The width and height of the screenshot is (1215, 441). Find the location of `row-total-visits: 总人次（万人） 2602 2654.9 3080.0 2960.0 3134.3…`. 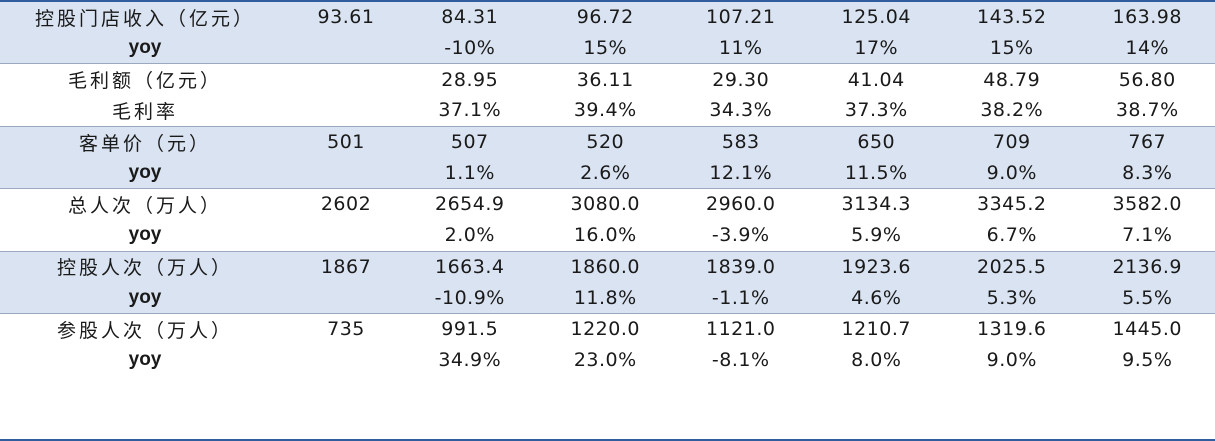

row-total-visits: 总人次（万人） 2602 2654.9 3080.0 2960.0 3134.3… is located at coordinates (607, 204).